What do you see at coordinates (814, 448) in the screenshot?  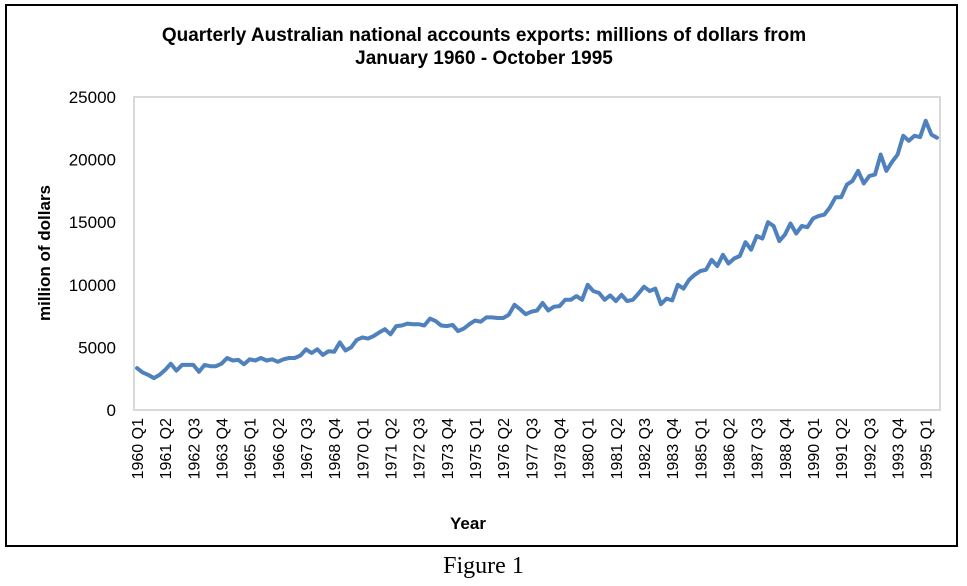 I see `x-tick-label: 1990 Q1` at bounding box center [814, 448].